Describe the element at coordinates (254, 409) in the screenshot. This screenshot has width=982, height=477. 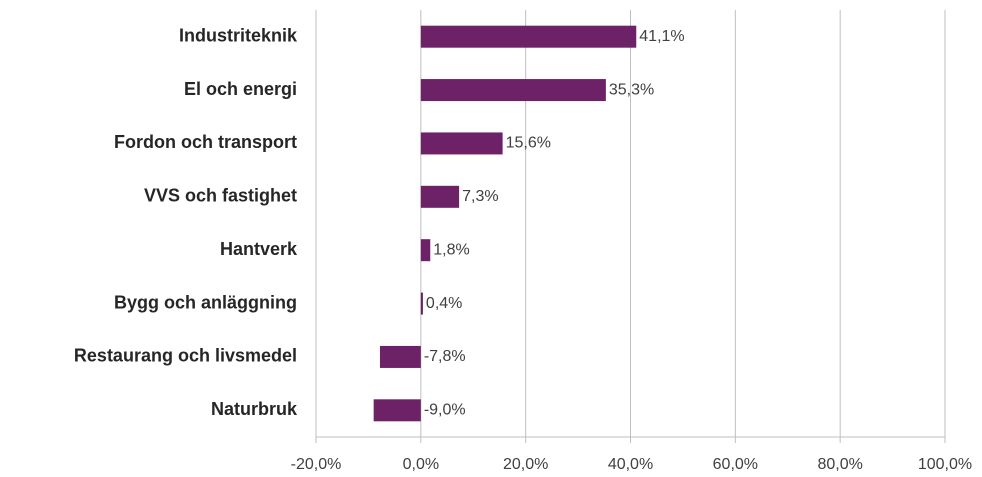
I see `category-label: Naturbruk` at that location.